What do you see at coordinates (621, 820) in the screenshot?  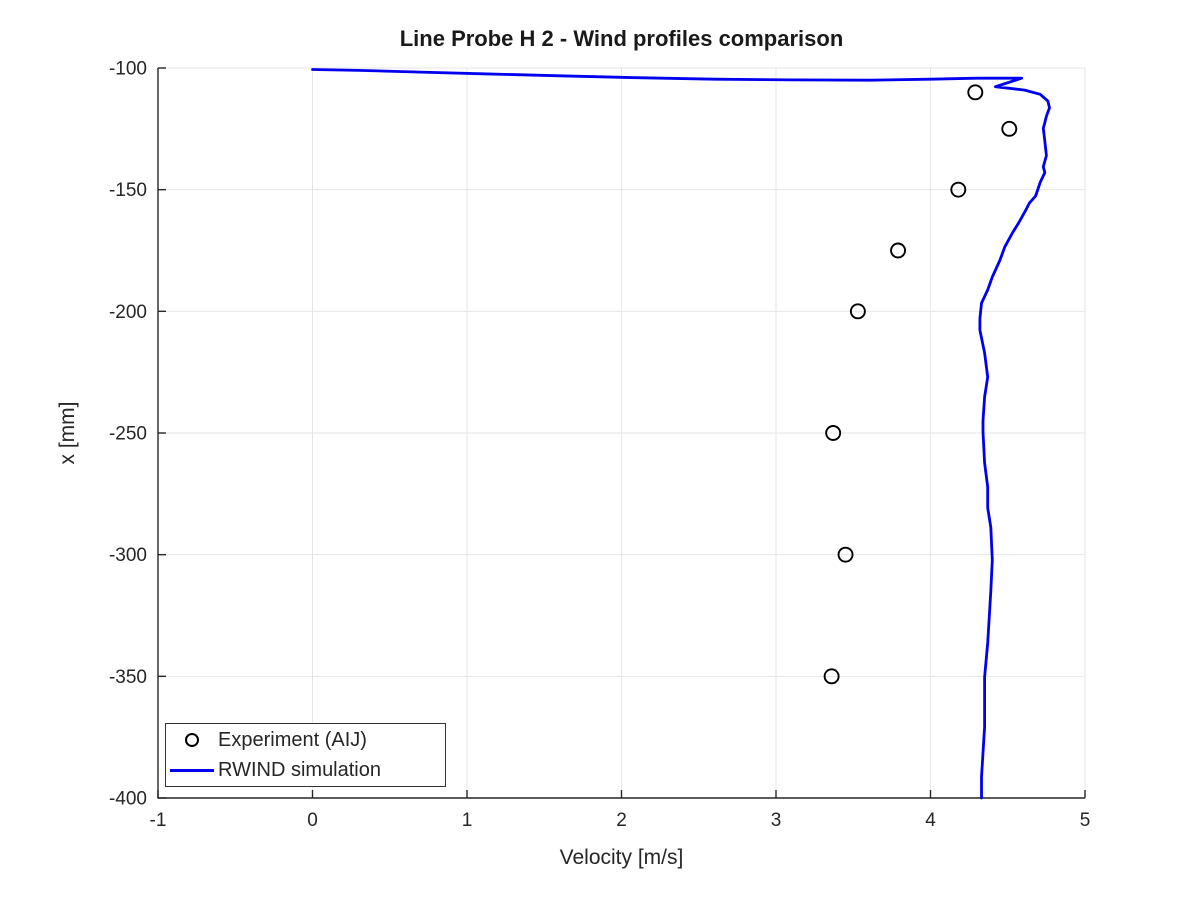 I see `x-tick-label-3: 2` at bounding box center [621, 820].